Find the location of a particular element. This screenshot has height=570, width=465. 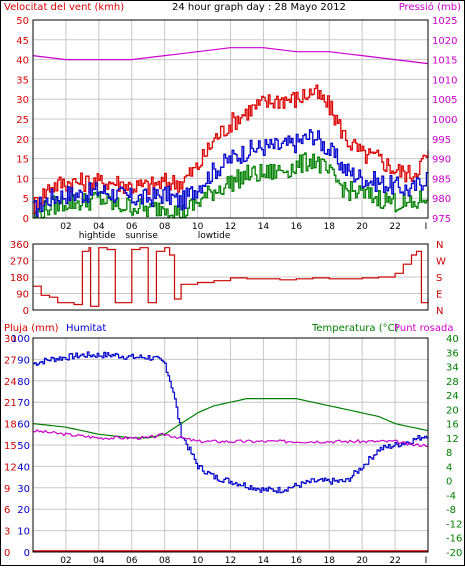

pressure-y-tick-label: 980 is located at coordinates (441, 199).